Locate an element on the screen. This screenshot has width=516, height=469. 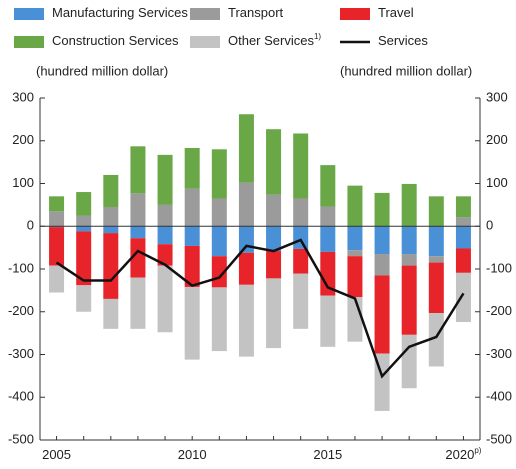
legend-label: Manufacturing Services is located at coordinates (120, 12).